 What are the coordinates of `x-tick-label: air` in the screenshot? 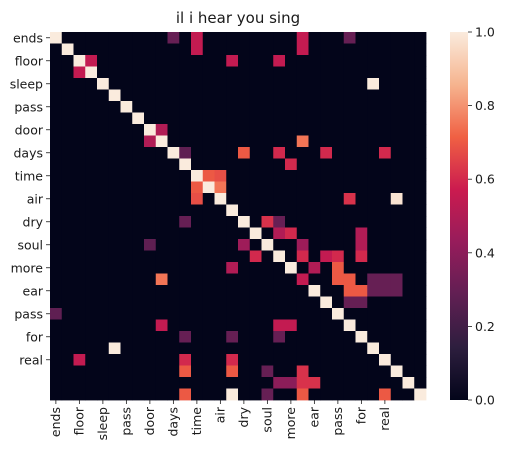 It's located at (219, 414).